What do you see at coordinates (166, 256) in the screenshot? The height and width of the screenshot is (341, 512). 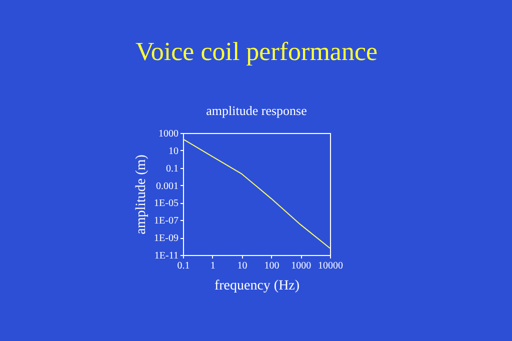 I see `y-tick-label: 1E-11` at bounding box center [166, 256].